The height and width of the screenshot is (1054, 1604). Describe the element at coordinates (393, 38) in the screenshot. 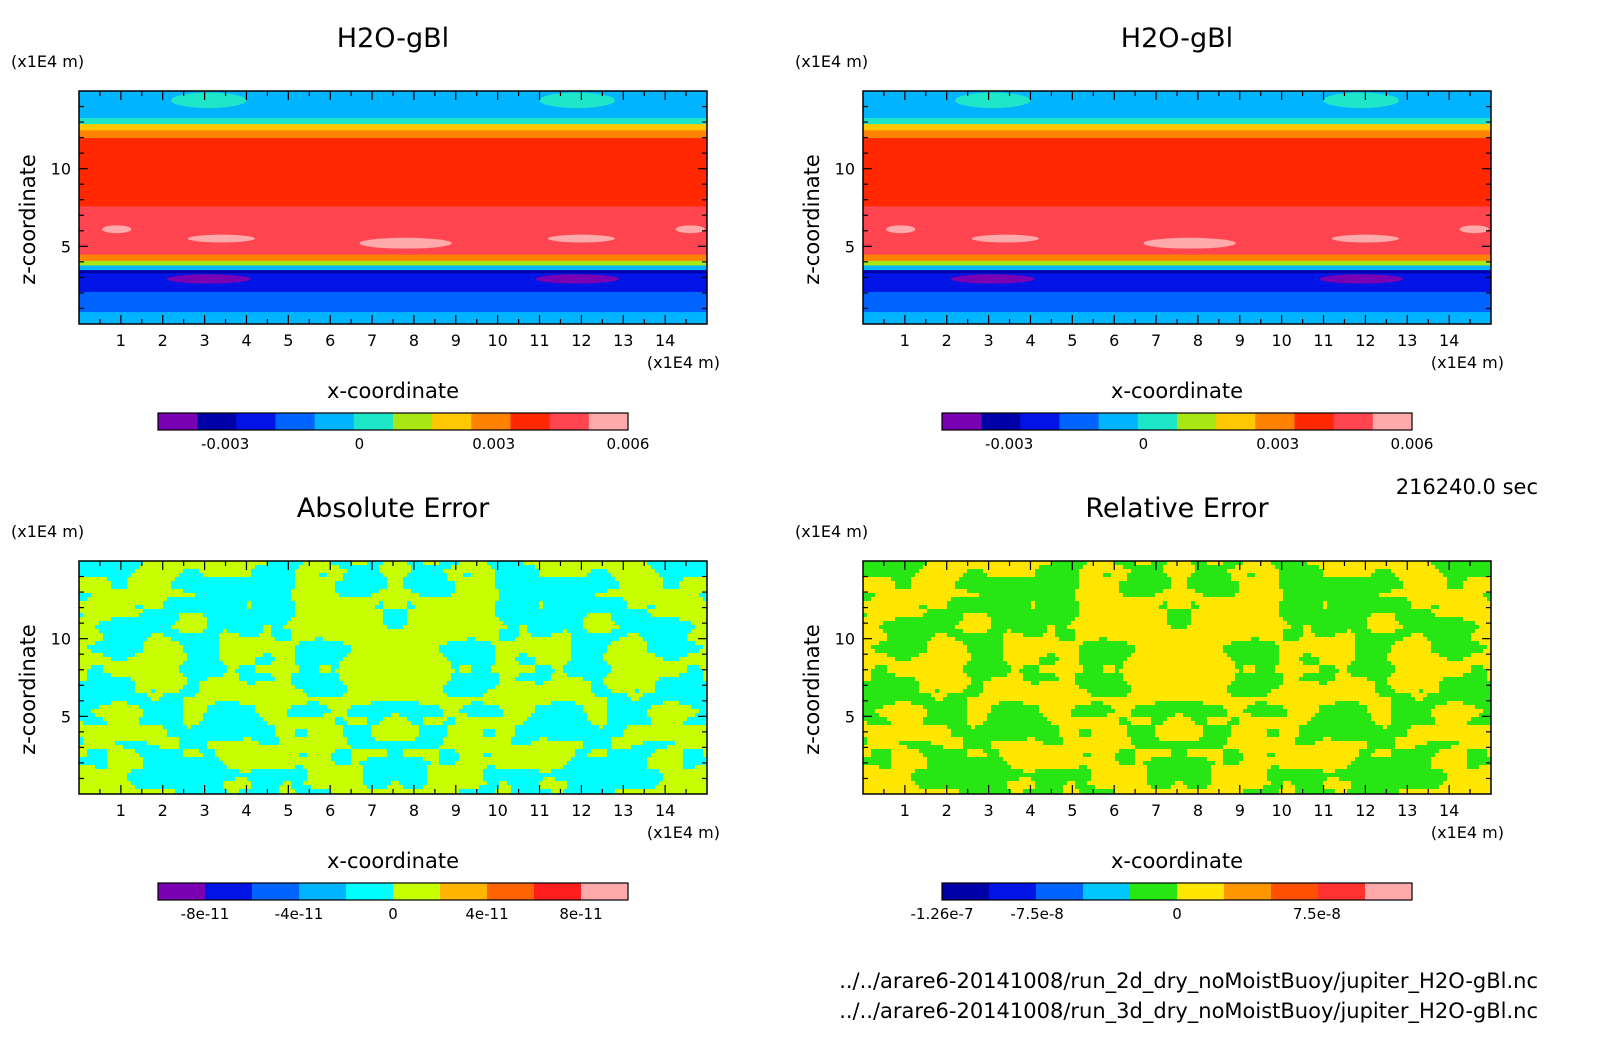

I see `chart-title: H2O-gBl` at that location.